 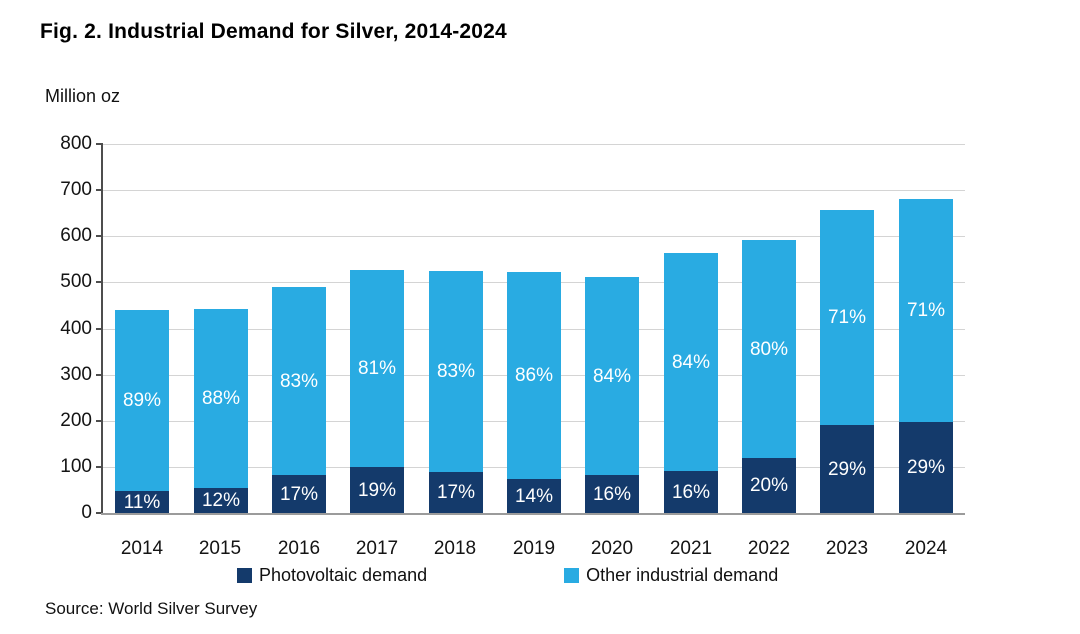 I want to click on other-industrial-percent-label-2014: 89%, so click(x=142, y=400).